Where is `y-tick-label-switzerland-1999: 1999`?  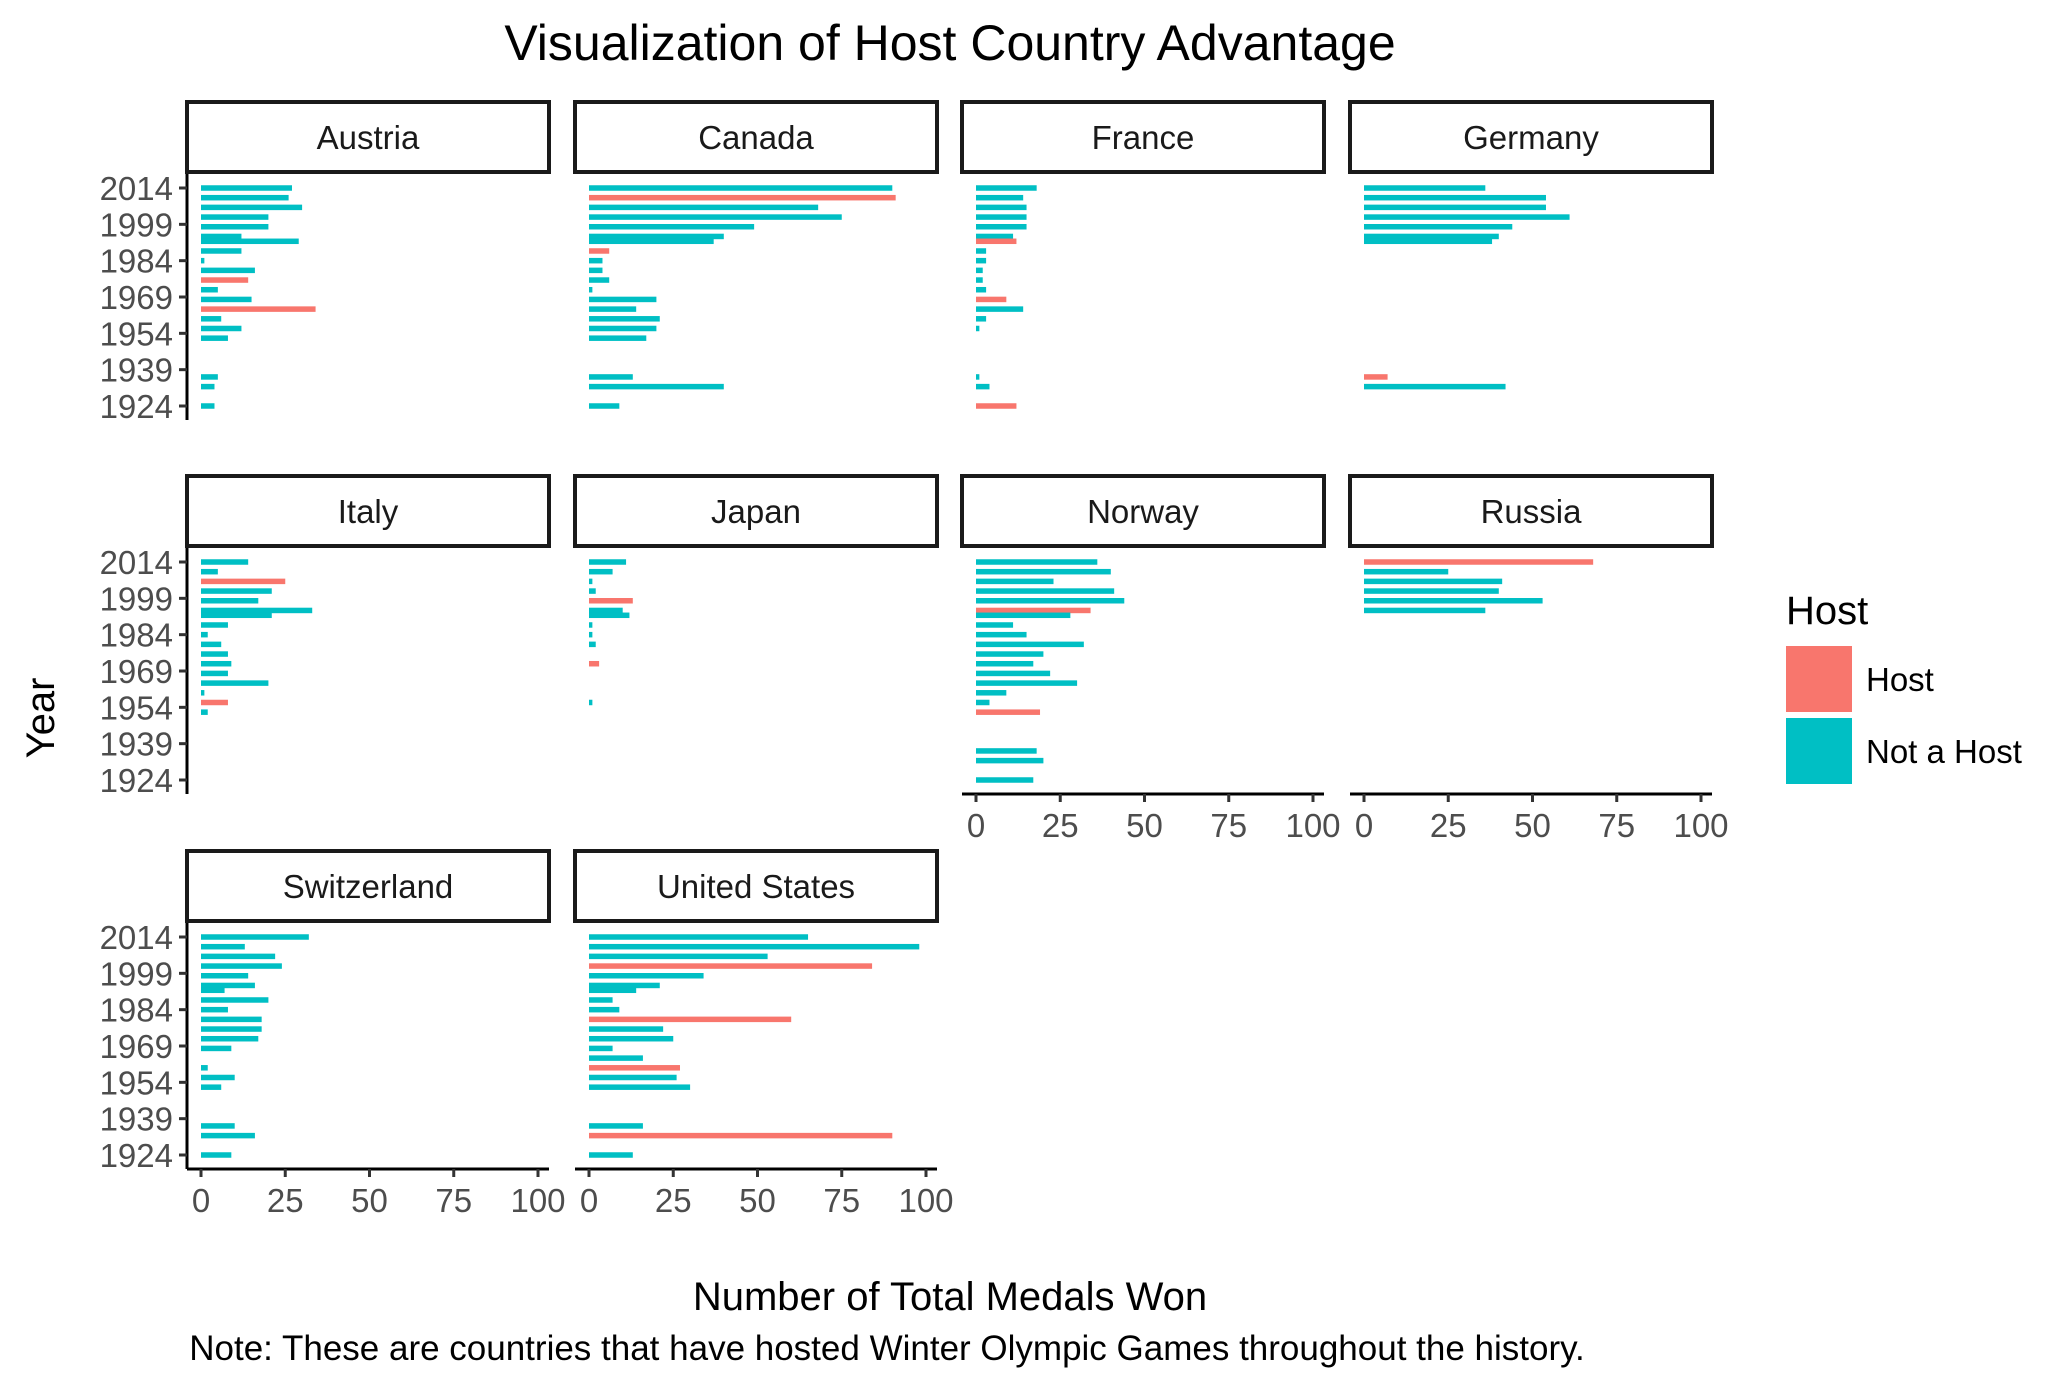 y-tick-label-switzerland-1999: 1999 is located at coordinates (136, 973).